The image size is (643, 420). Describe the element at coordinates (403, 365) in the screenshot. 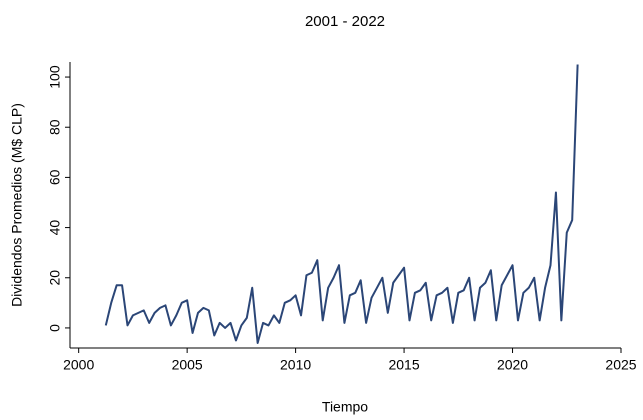

I see `x-tick-label: 2015` at that location.